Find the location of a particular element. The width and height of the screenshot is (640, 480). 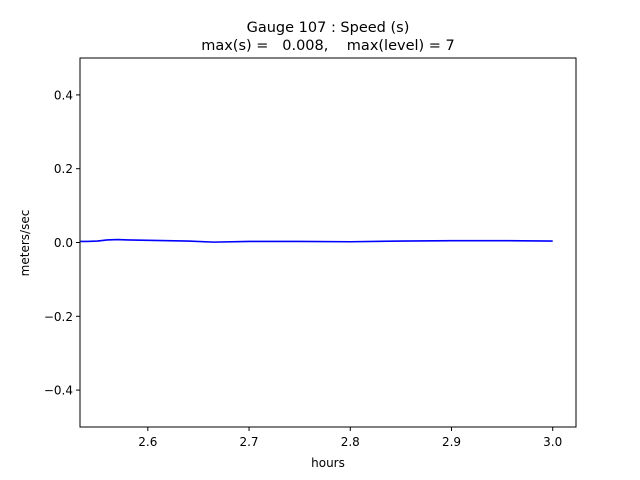

series-layer is located at coordinates (316, 240).